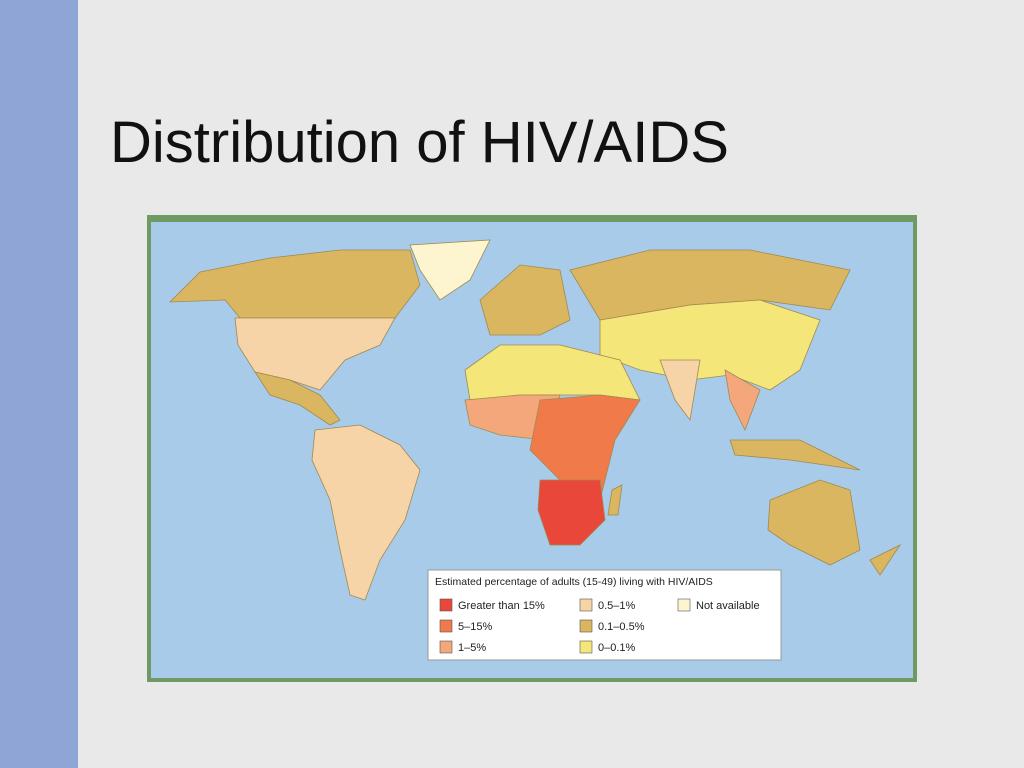  What do you see at coordinates (472, 648) in the screenshot?
I see `legend-label: 1–5%` at bounding box center [472, 648].